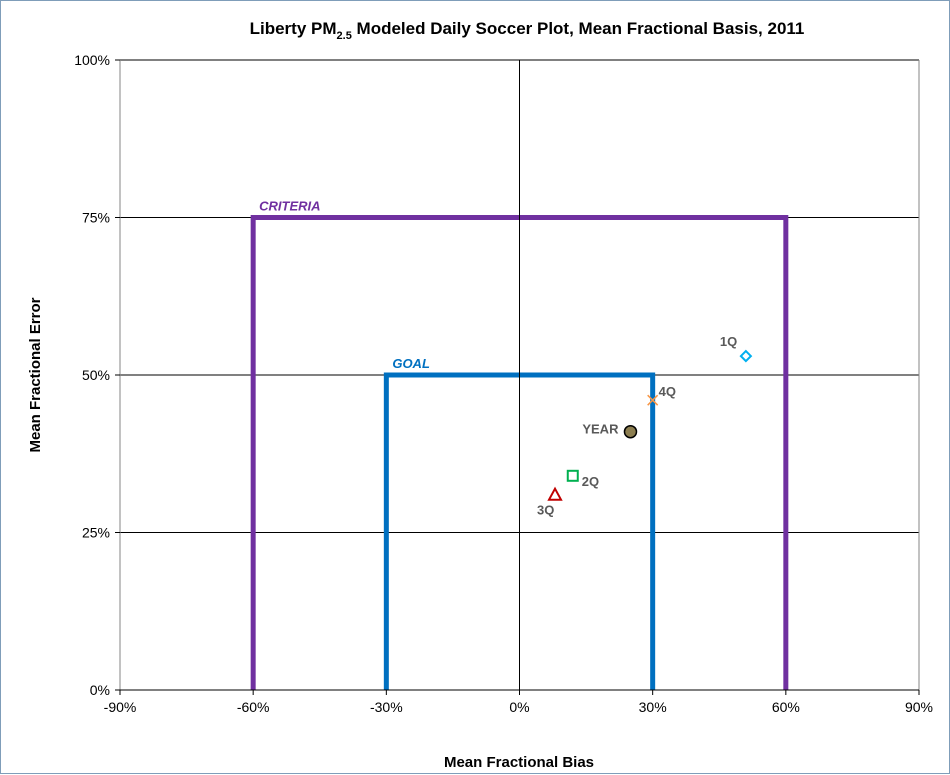 This screenshot has width=950, height=775. What do you see at coordinates (572, 475) in the screenshot?
I see `point-2q` at bounding box center [572, 475].